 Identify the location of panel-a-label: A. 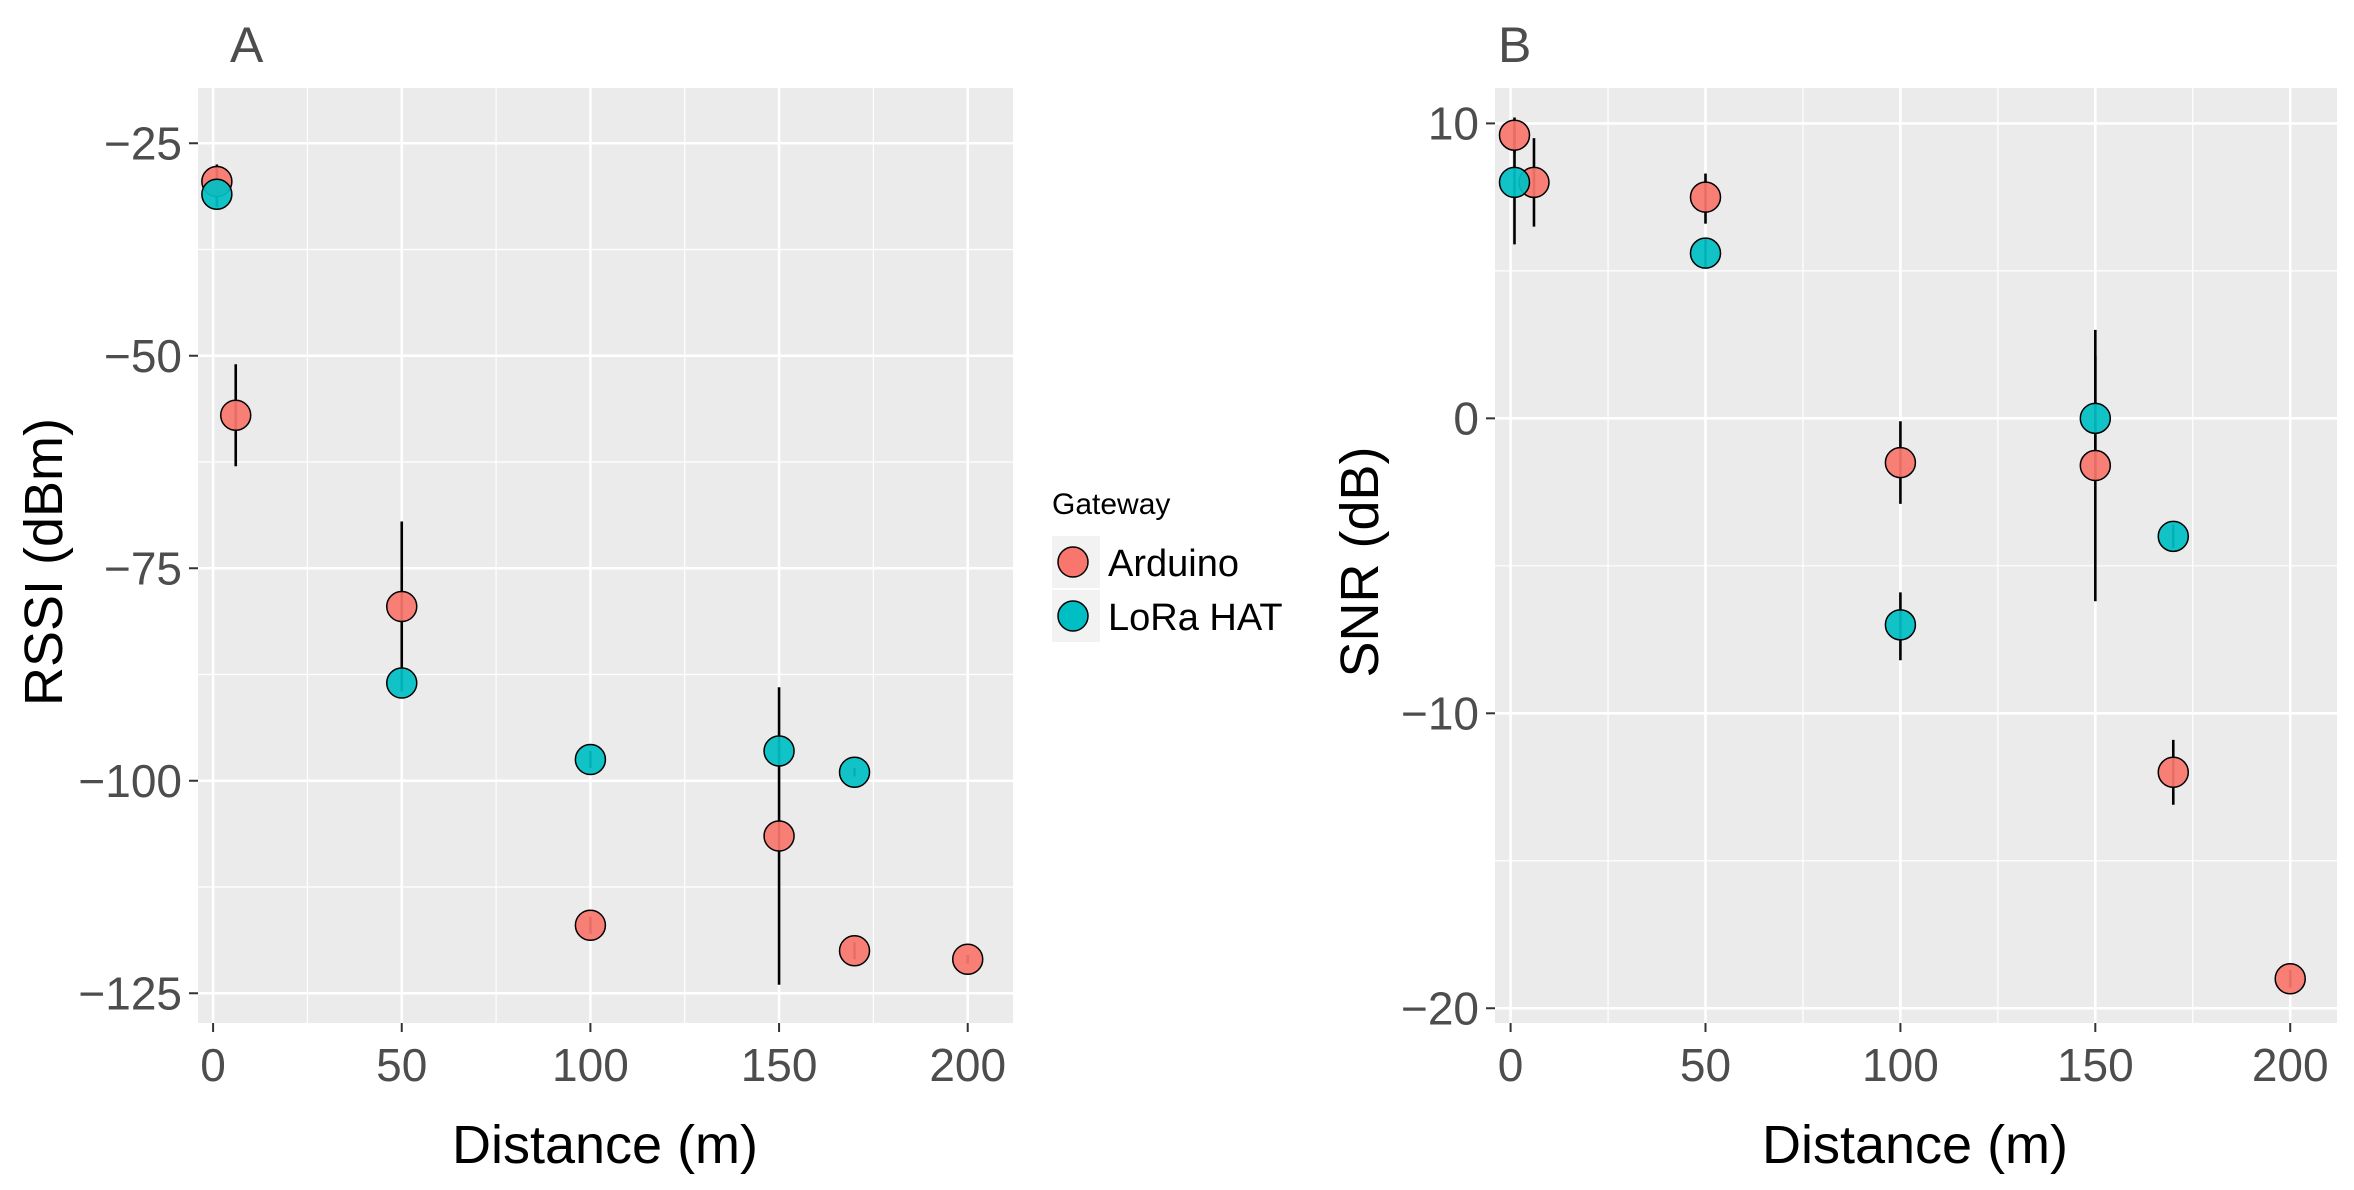
(247, 45).